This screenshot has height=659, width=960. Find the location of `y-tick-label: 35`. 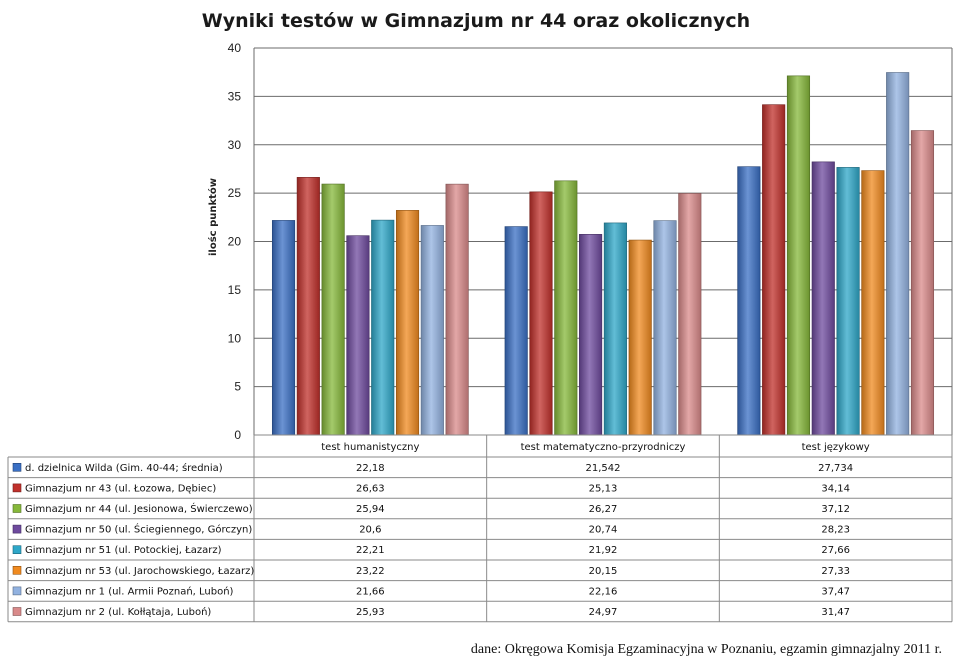

y-tick-label: 35 is located at coordinates (235, 96).